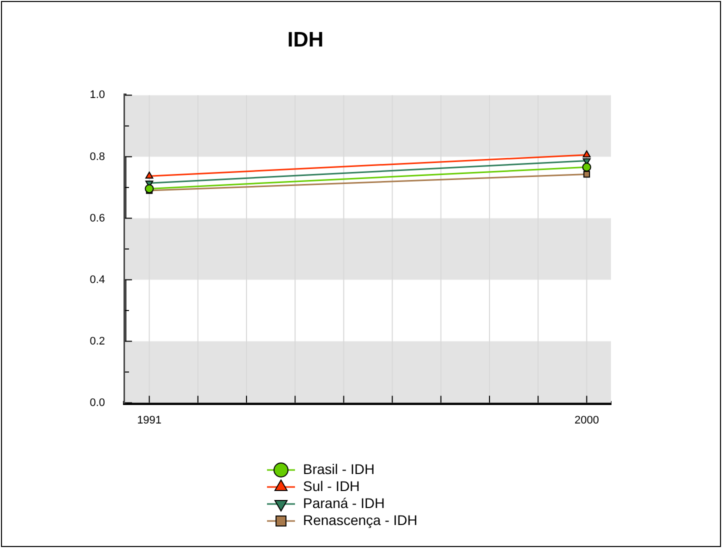 The width and height of the screenshot is (722, 548). I want to click on legend-label: Paraná - IDH, so click(344, 502).